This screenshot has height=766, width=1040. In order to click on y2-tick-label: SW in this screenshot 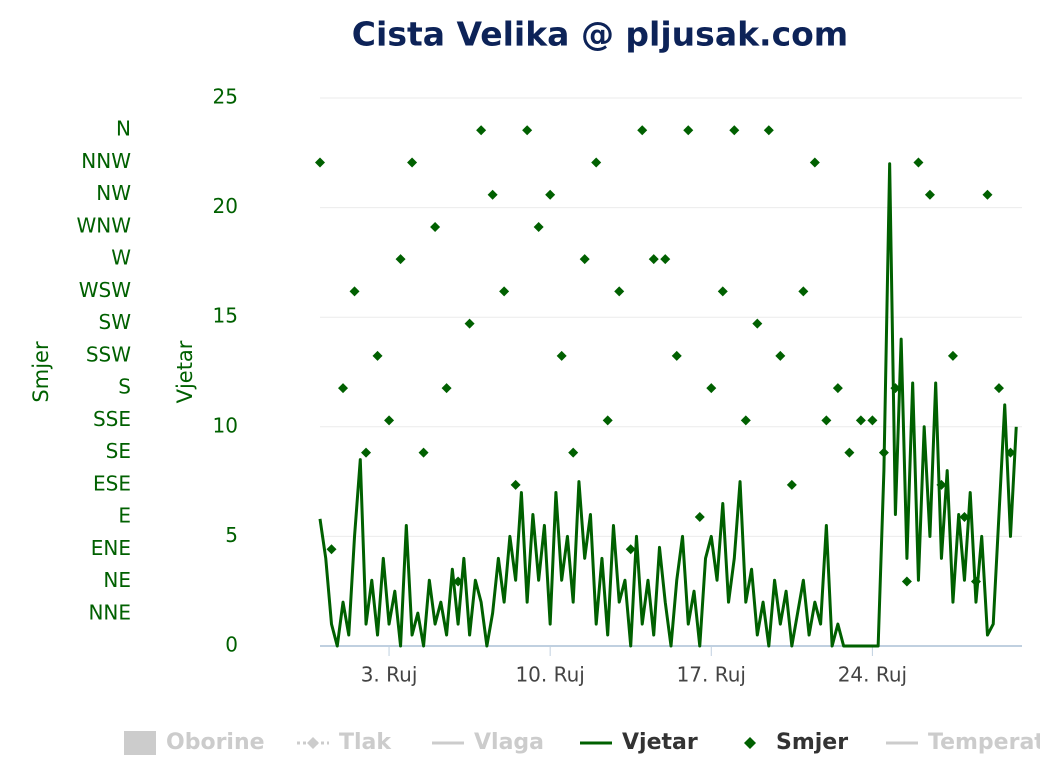, I will do `click(115, 322)`.